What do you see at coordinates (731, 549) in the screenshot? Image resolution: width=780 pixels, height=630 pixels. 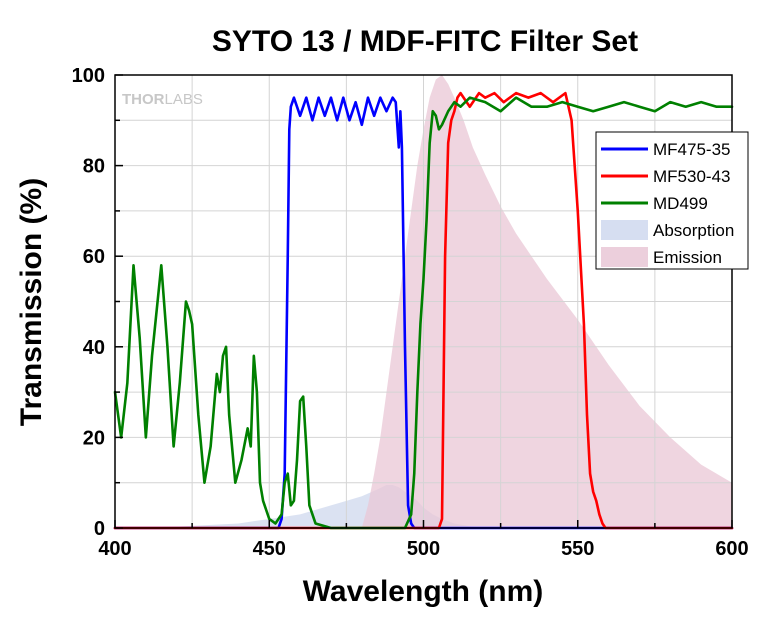 I see `x-tick-label: 600` at bounding box center [731, 549].